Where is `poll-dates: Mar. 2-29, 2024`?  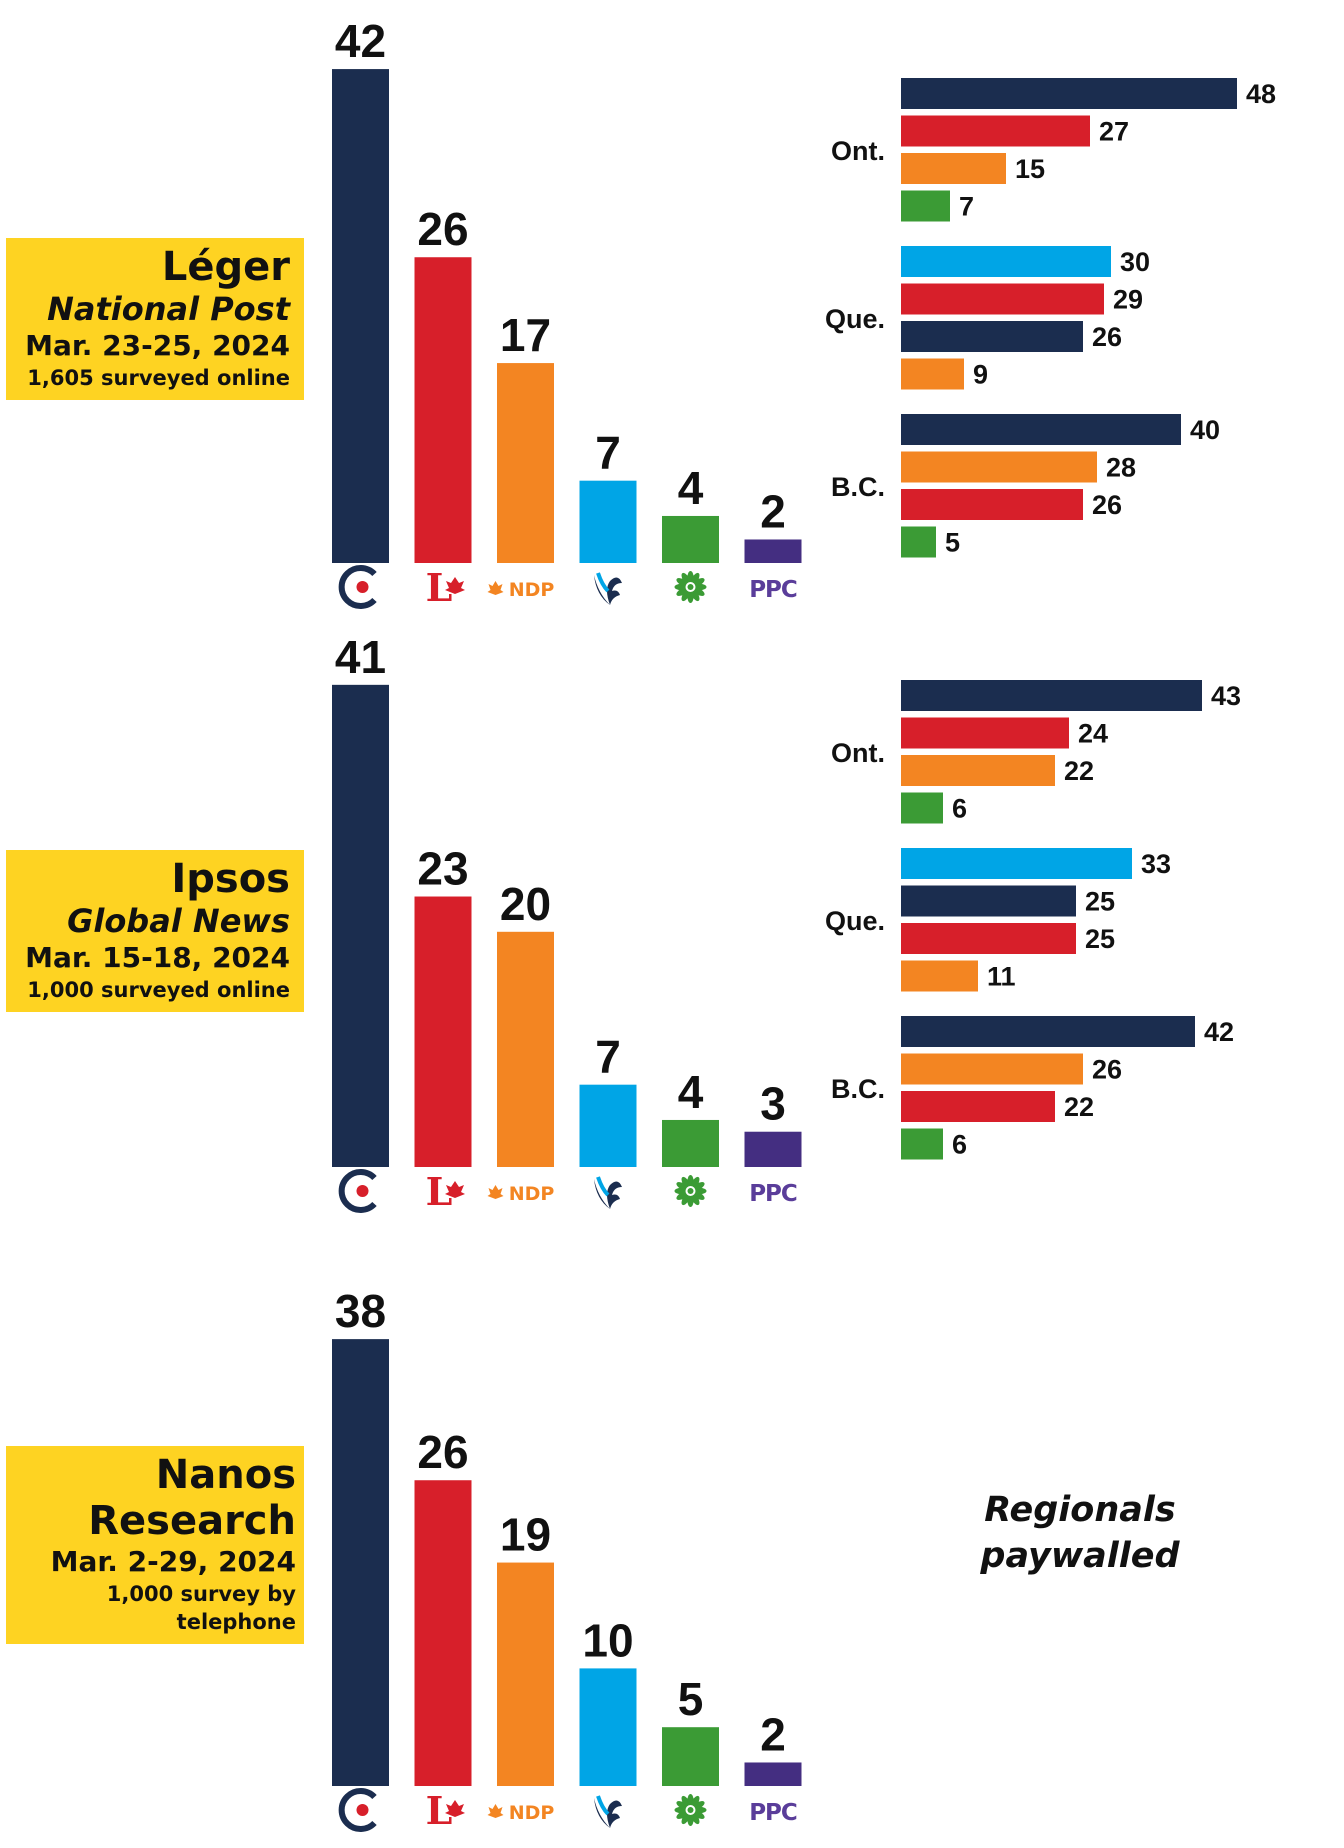 poll-dates: Mar. 2-29, 2024 is located at coordinates (173, 1561).